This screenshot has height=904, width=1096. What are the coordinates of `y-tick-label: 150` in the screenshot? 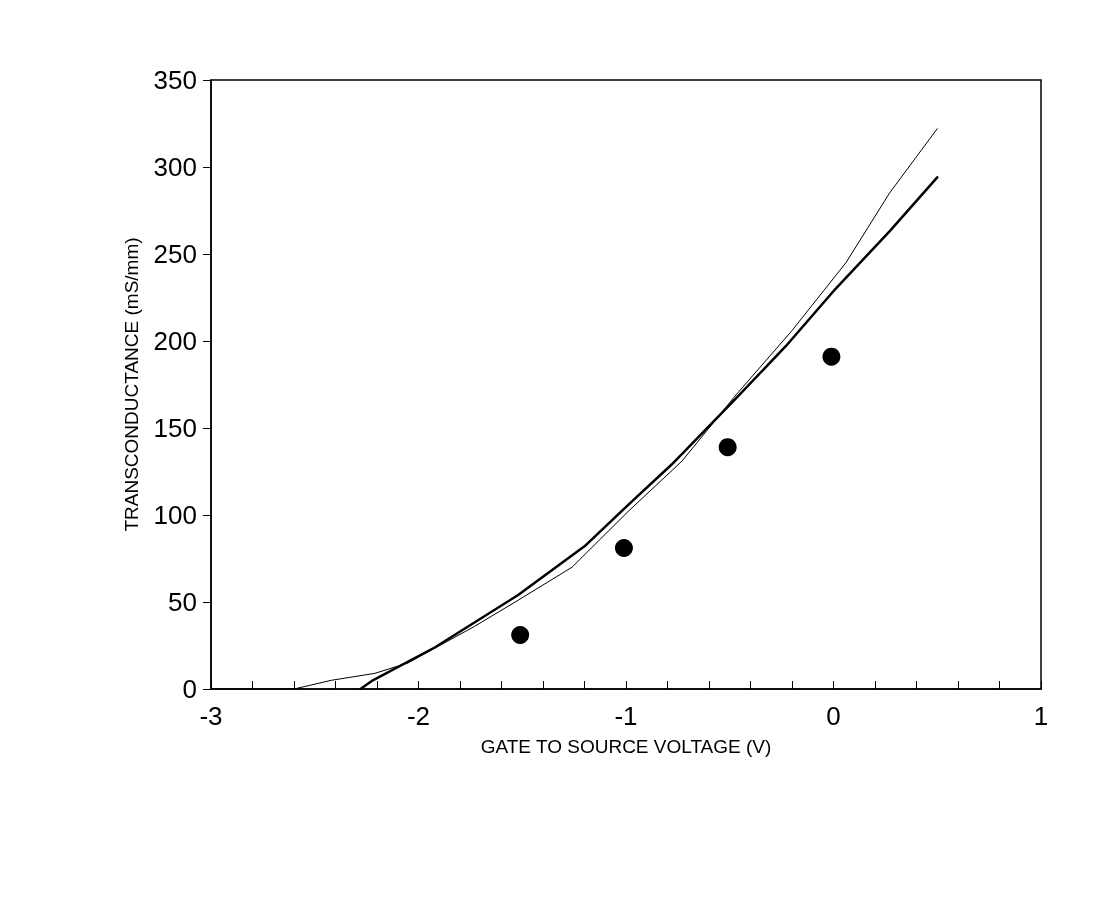 It's located at (175, 428).